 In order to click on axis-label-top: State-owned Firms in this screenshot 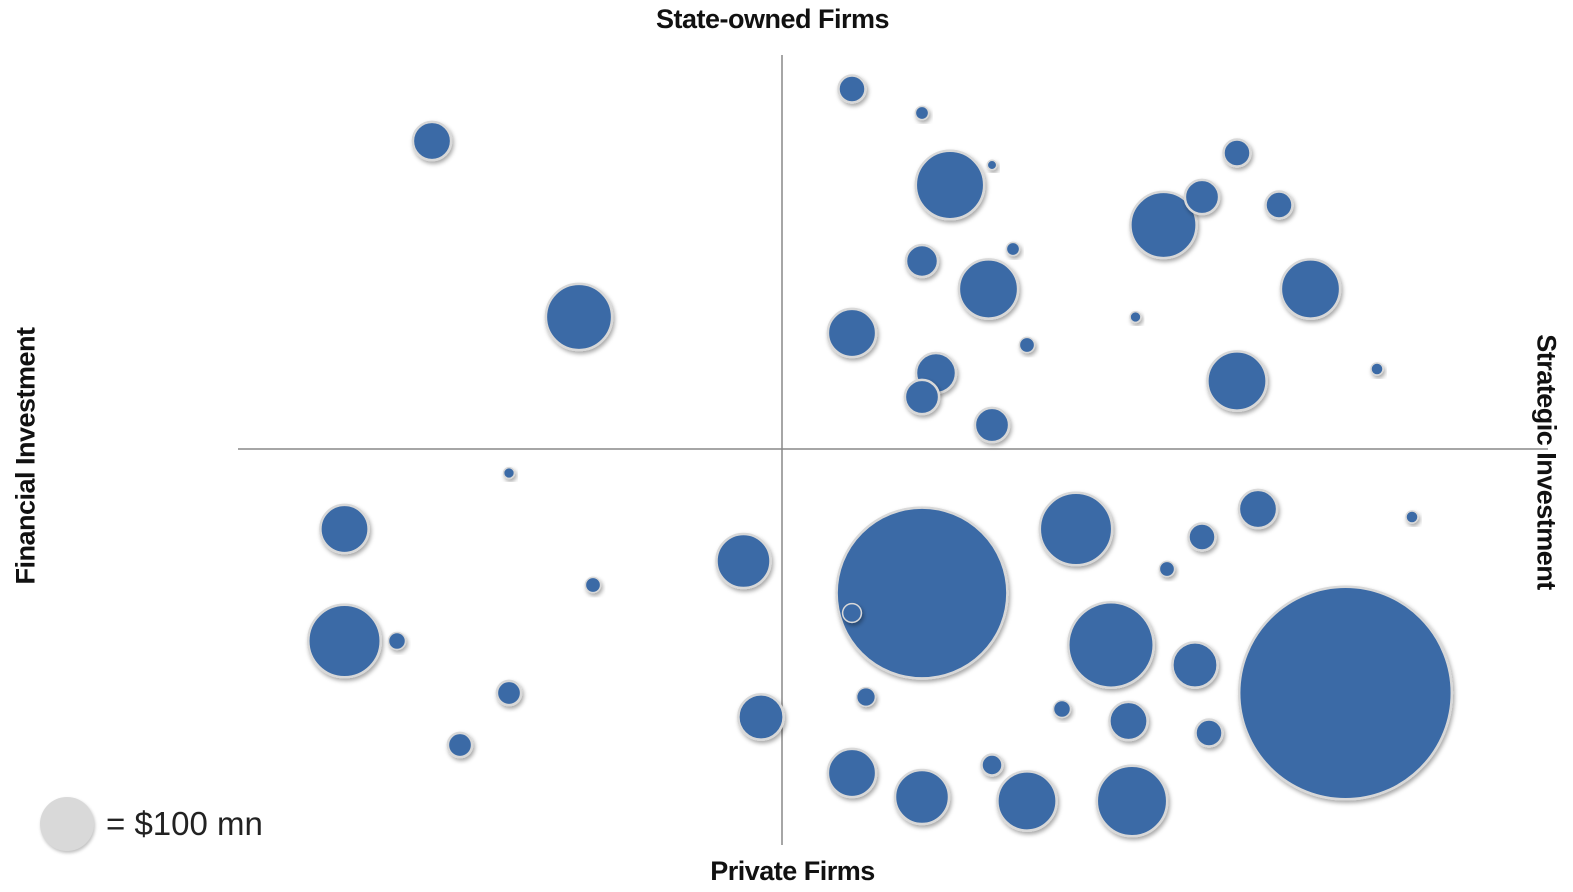, I will do `click(772, 19)`.